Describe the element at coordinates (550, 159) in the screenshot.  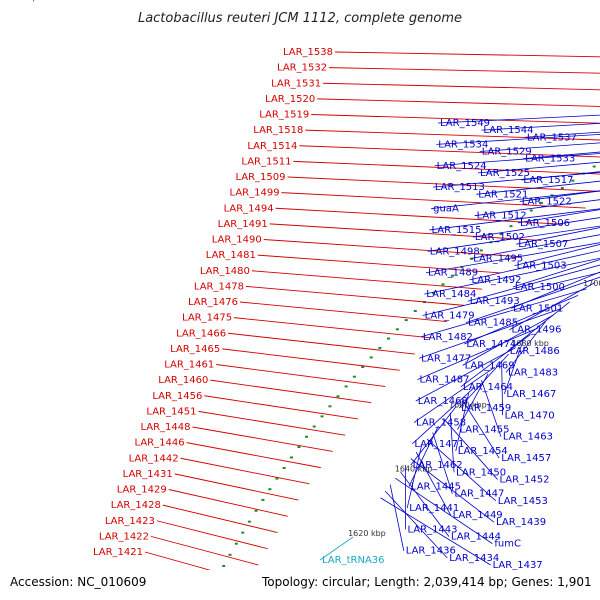
I see `reverse-gene-label: LAR_1533` at that location.